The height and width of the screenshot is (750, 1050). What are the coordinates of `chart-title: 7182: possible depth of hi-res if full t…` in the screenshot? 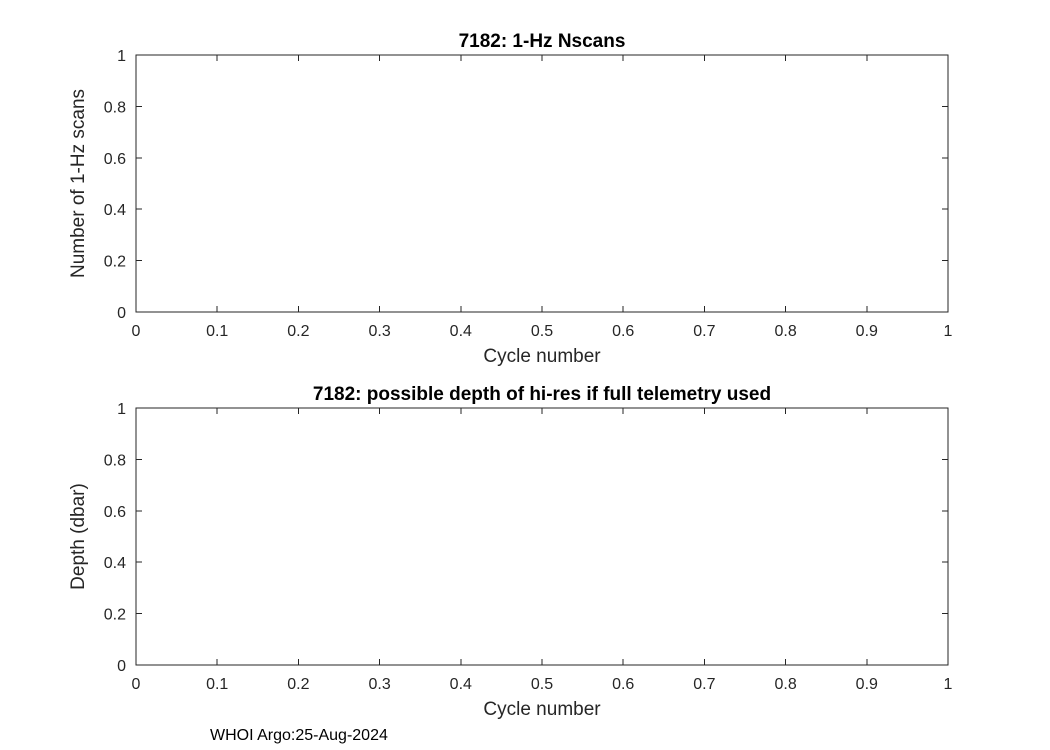 It's located at (542, 394).